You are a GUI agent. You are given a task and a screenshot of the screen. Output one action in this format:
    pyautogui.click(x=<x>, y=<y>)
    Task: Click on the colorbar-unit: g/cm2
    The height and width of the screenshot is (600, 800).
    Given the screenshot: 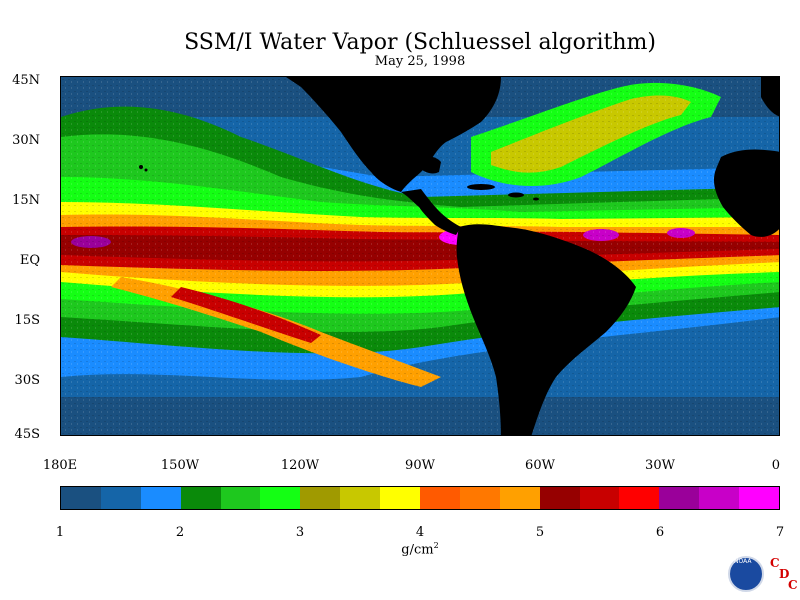 What is the action you would take?
    pyautogui.click(x=420, y=549)
    